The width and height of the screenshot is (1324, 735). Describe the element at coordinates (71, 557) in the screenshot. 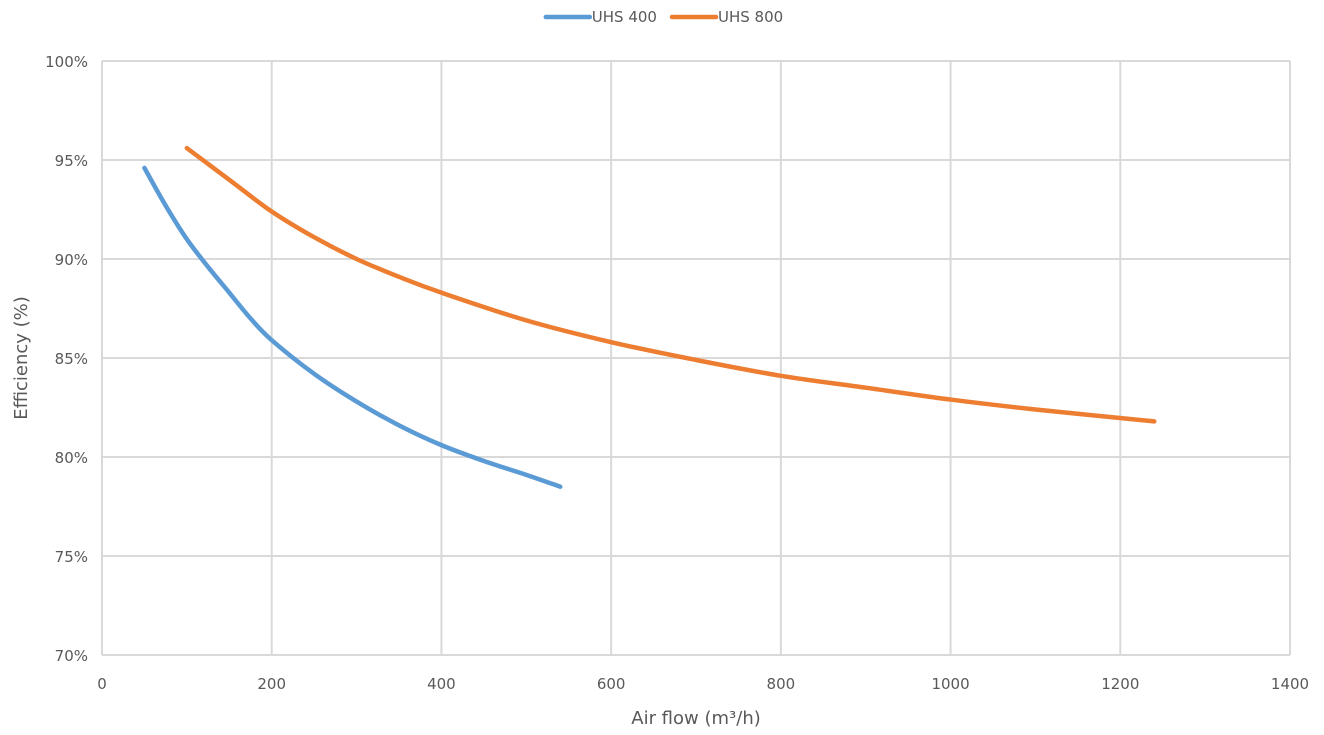

I see `y-tick-label: 75%` at that location.